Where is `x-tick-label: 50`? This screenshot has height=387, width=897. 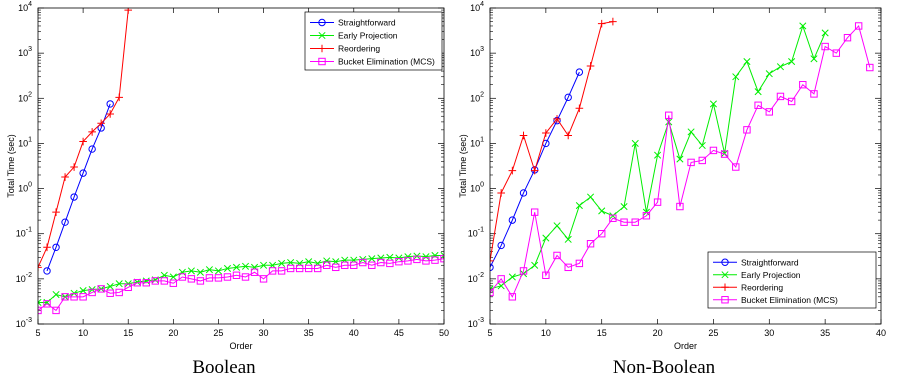 x-tick-label: 50 is located at coordinates (444, 333).